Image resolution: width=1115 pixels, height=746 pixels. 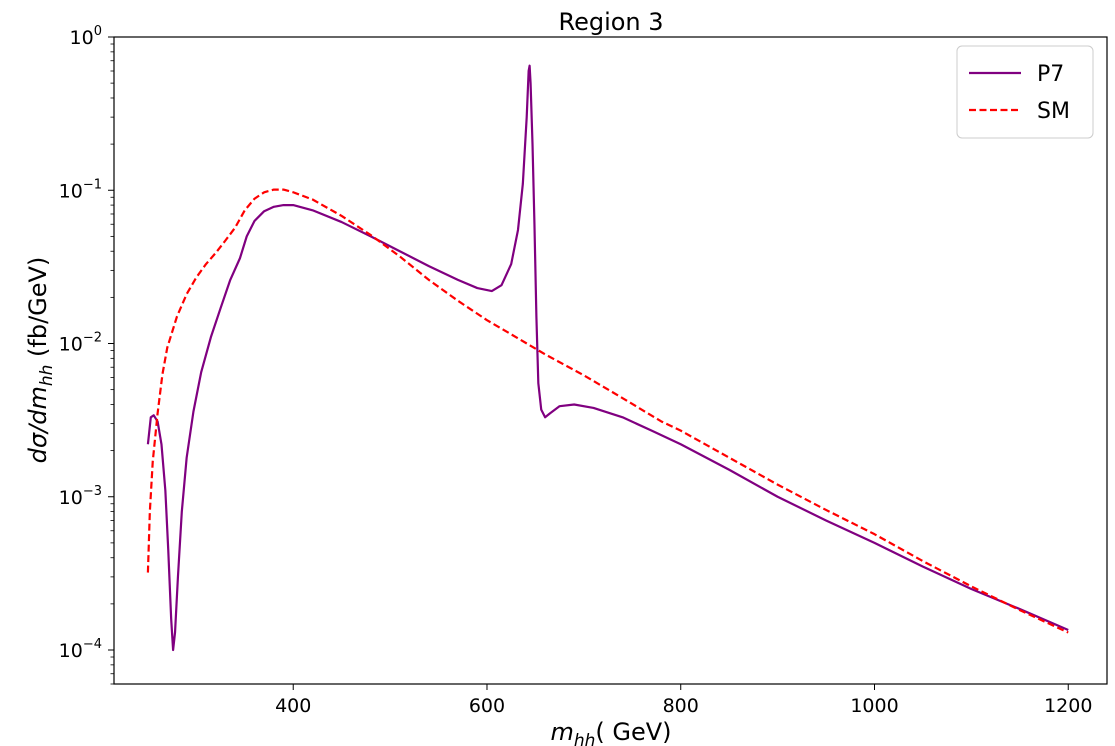 I want to click on y-tick-exponent: −1, so click(x=92, y=184).